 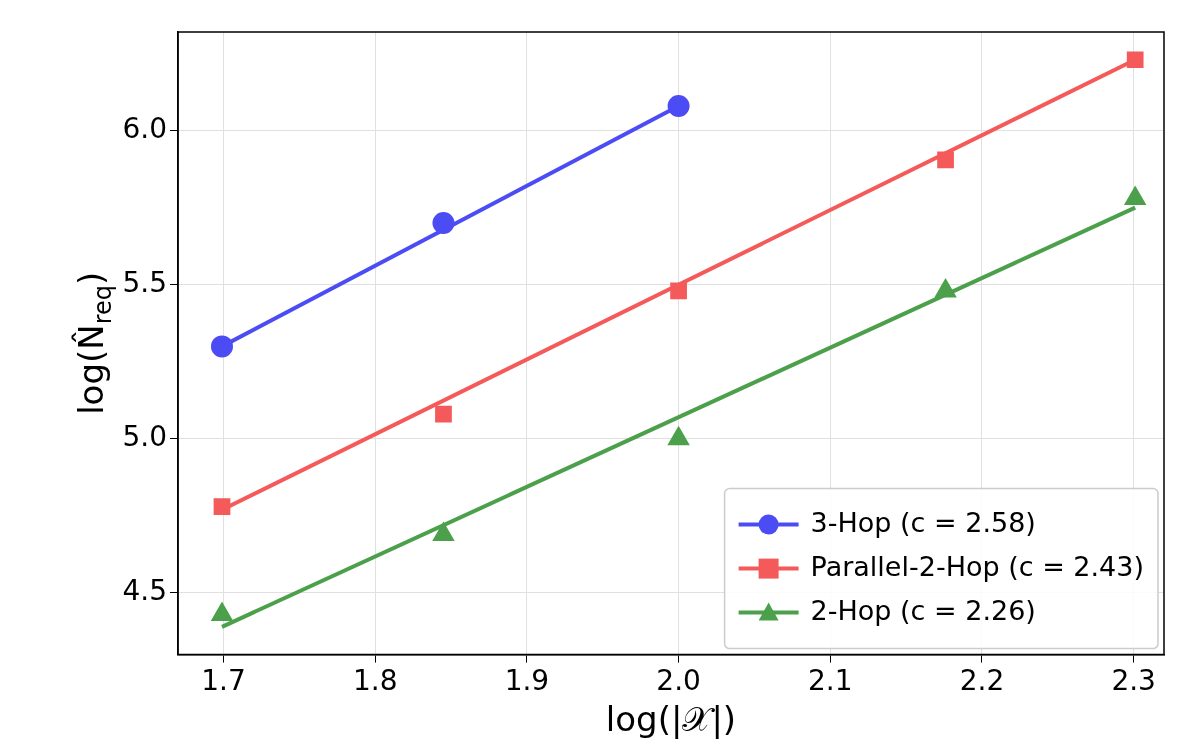 I want to click on y-axis-title: log(N̂req), so click(x=93, y=343).